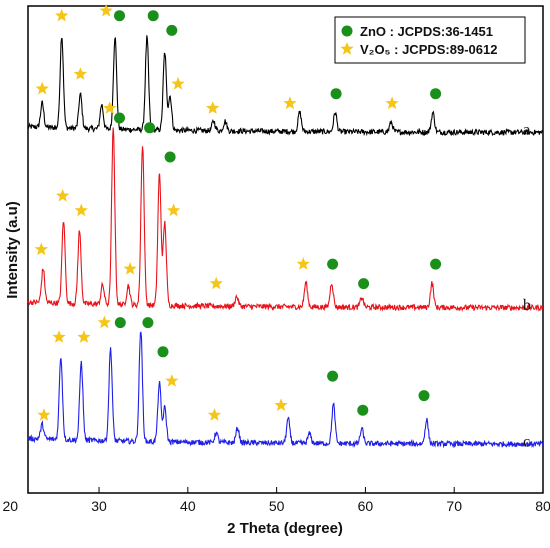 This screenshot has width=550, height=548. What do you see at coordinates (285, 528) in the screenshot?
I see `x-axis-title: 2 Theta (degree)` at bounding box center [285, 528].